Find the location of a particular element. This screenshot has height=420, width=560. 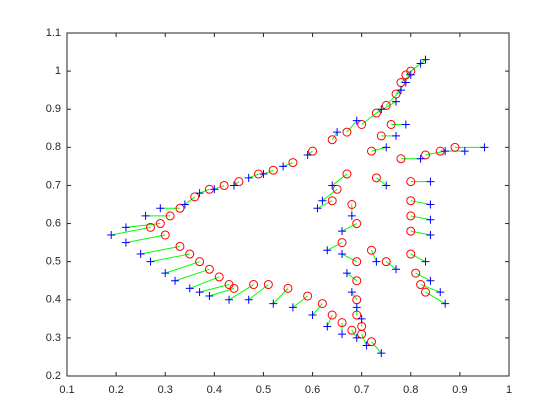

x-tick-label: 0.4 is located at coordinates (214, 390).